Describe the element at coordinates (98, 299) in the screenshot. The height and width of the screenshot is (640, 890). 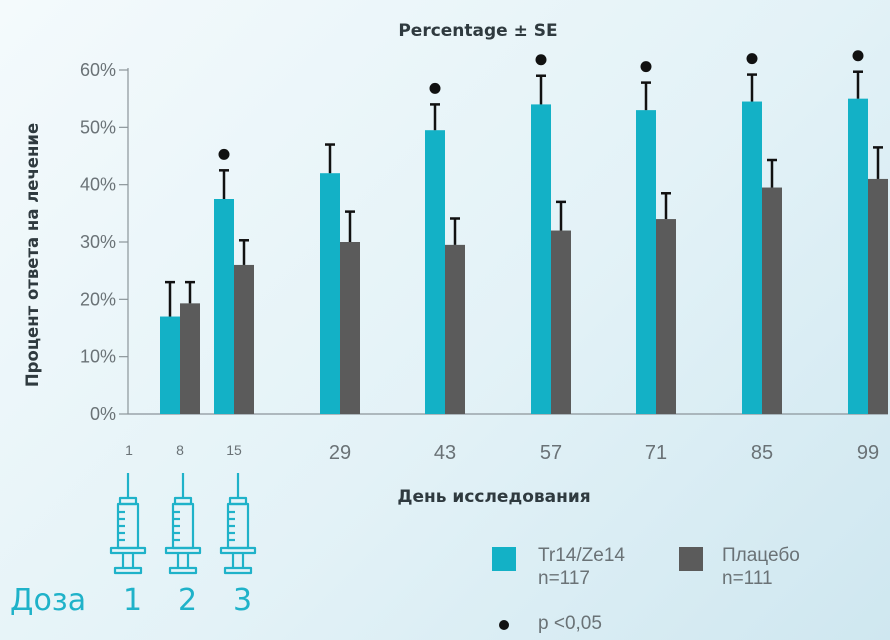
I see `y-tick-label: 20%` at that location.